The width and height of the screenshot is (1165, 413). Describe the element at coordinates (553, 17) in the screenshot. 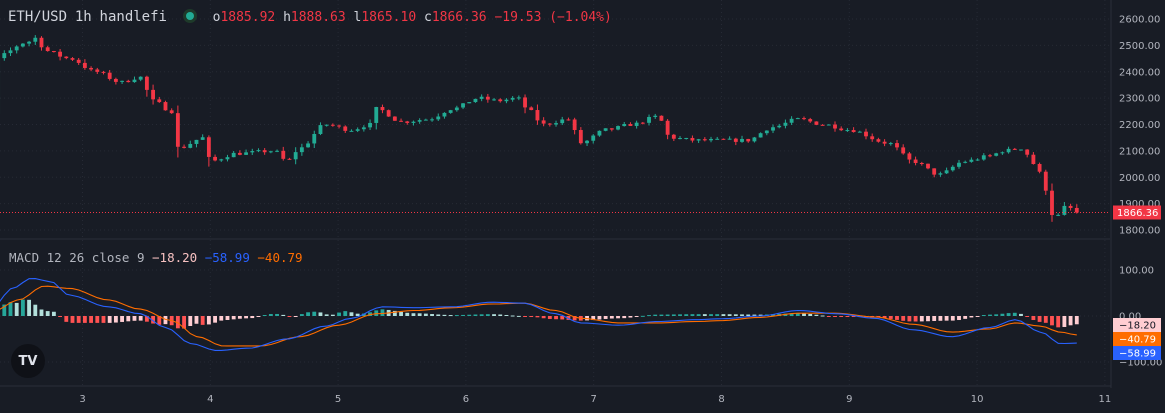

I see `change-value: −19.53 (−1.04%)` at that location.